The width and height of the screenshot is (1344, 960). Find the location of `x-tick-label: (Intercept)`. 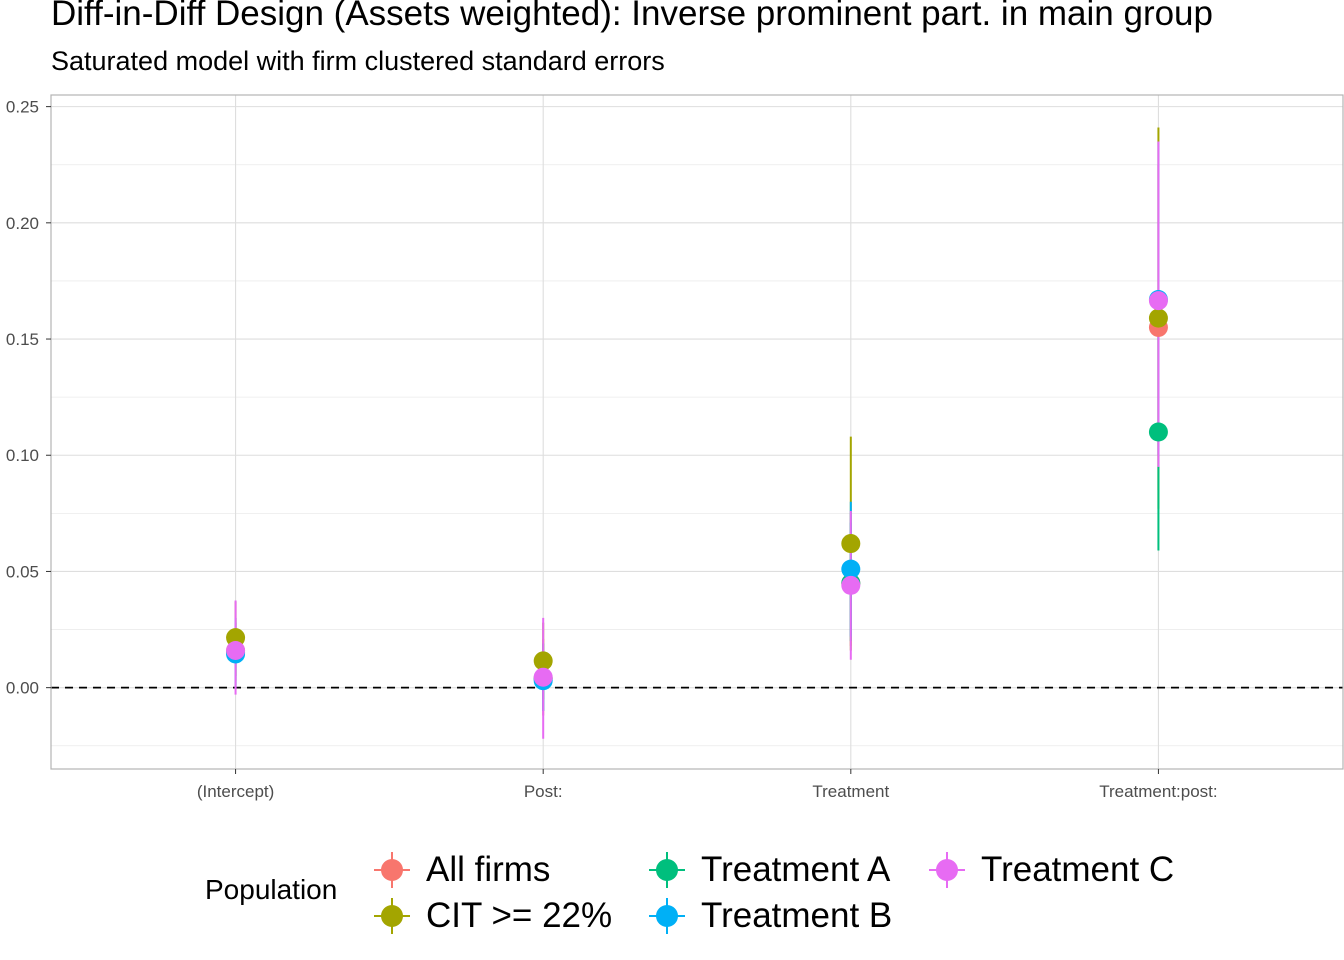

x-tick-label: (Intercept) is located at coordinates (235, 791).